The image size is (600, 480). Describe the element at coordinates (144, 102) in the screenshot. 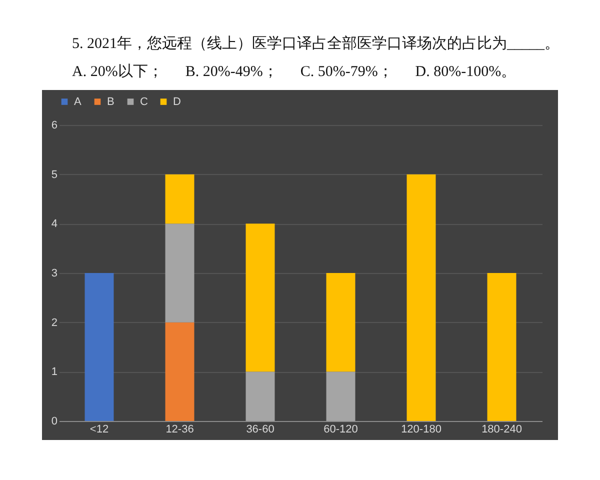

I see `legend-label: C` at that location.